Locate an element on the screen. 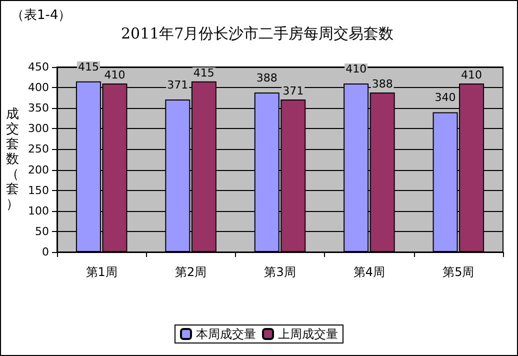 The width and height of the screenshot is (518, 356). y-tick-label: 300 is located at coordinates (38, 129).